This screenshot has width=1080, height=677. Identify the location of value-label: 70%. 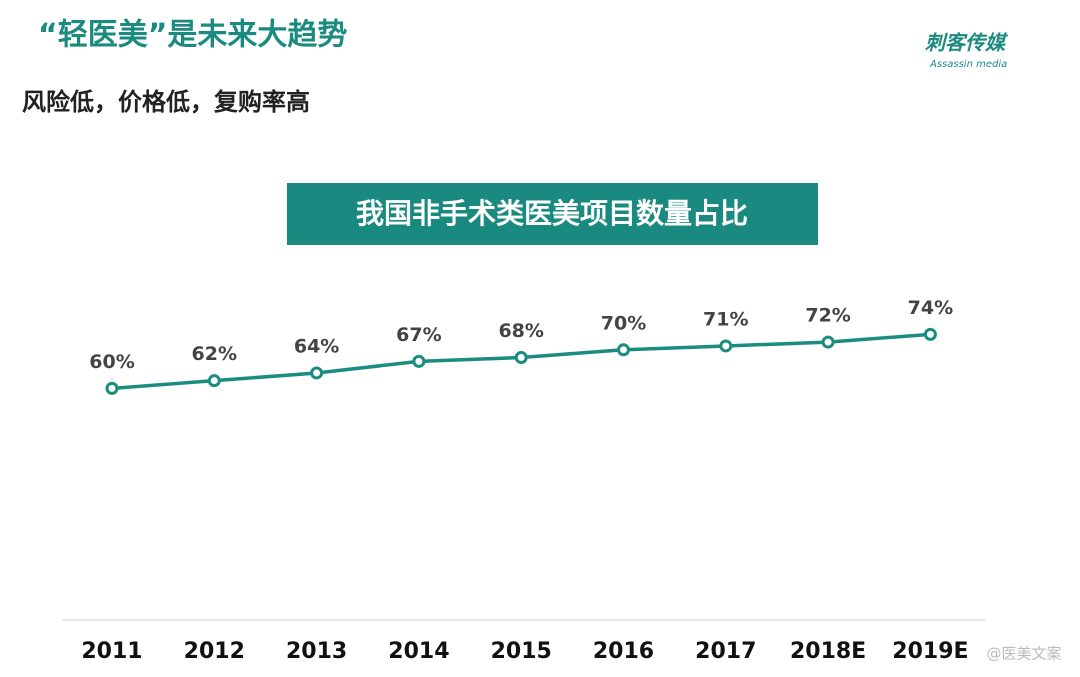
(623, 323).